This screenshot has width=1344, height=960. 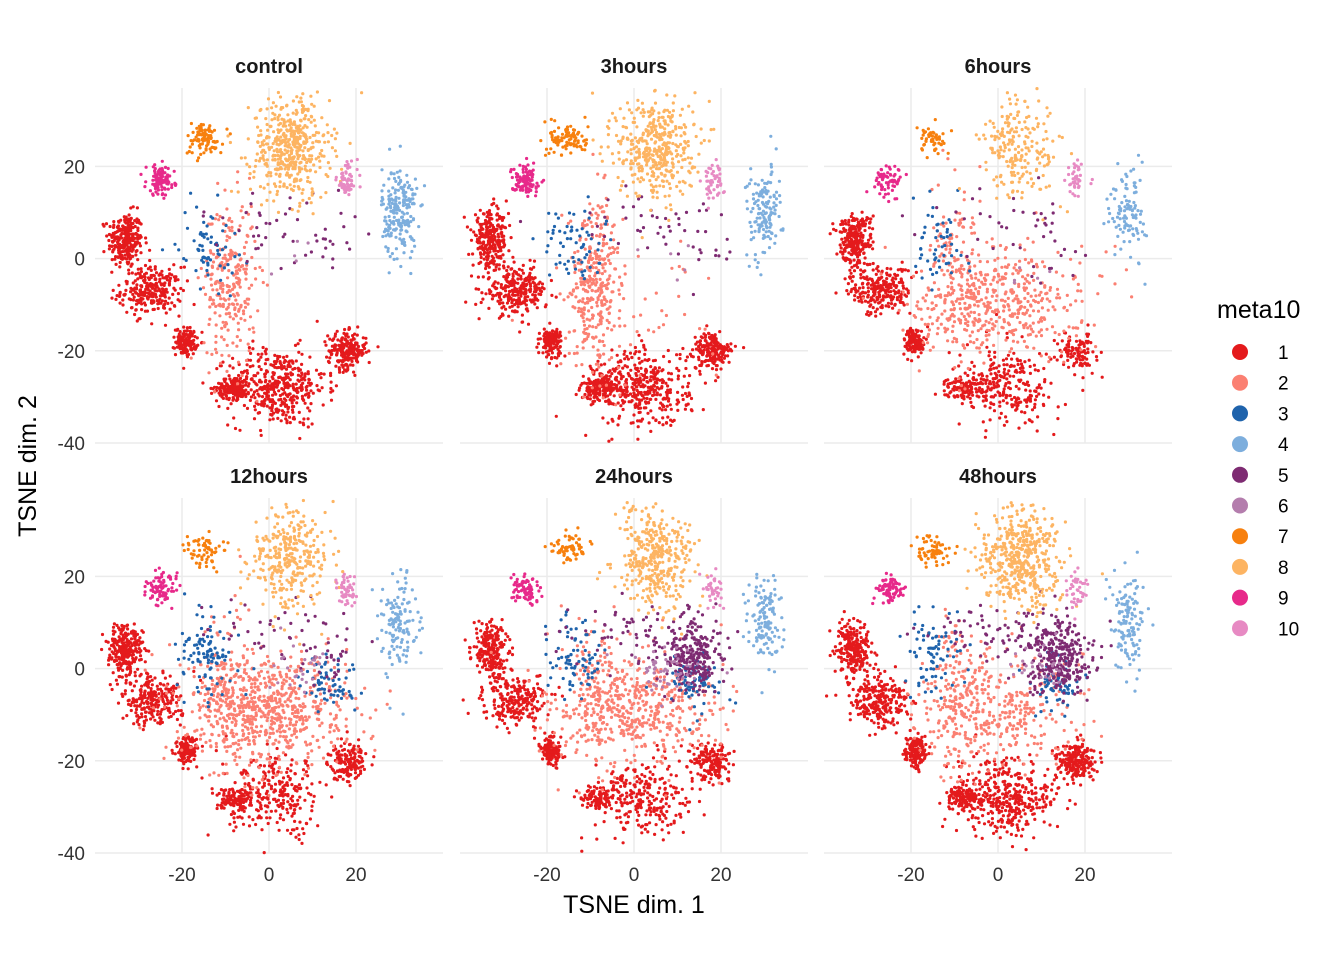 What do you see at coordinates (269, 250) in the screenshot?
I see `facet-panel-control: control` at bounding box center [269, 250].